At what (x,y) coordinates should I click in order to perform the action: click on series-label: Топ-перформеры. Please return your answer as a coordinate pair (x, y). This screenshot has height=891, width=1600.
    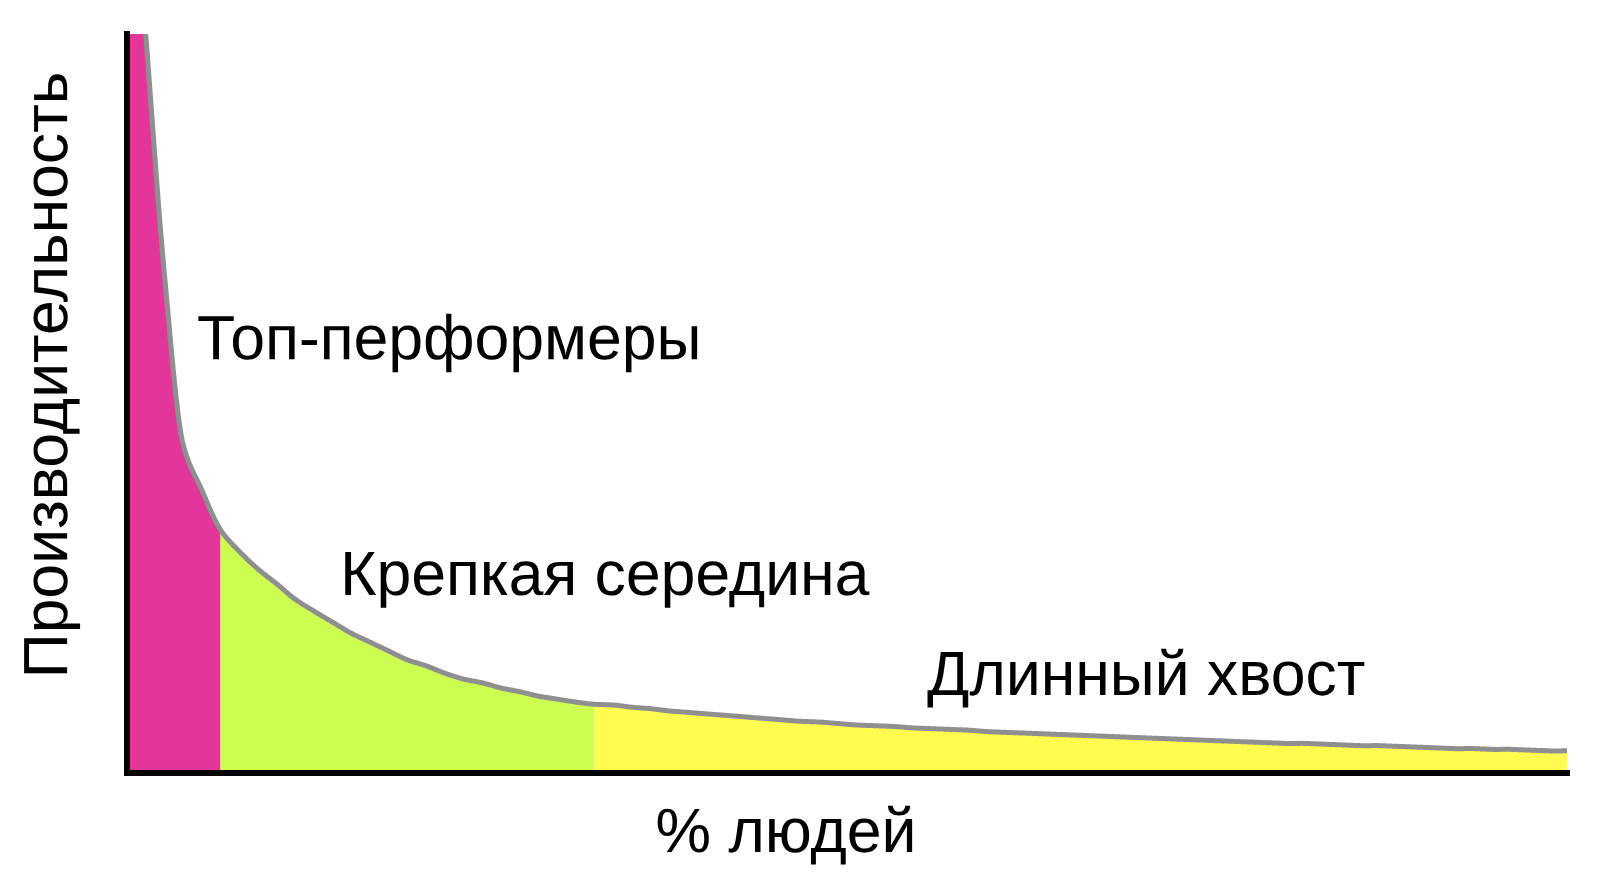
    Looking at the image, I should click on (448, 343).